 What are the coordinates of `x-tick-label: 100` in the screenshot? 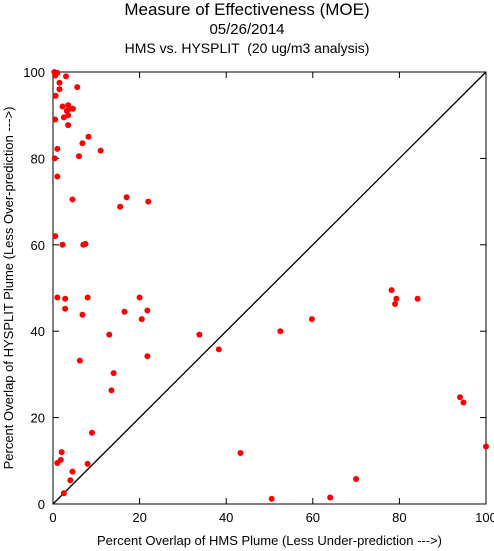 It's located at (484, 517).